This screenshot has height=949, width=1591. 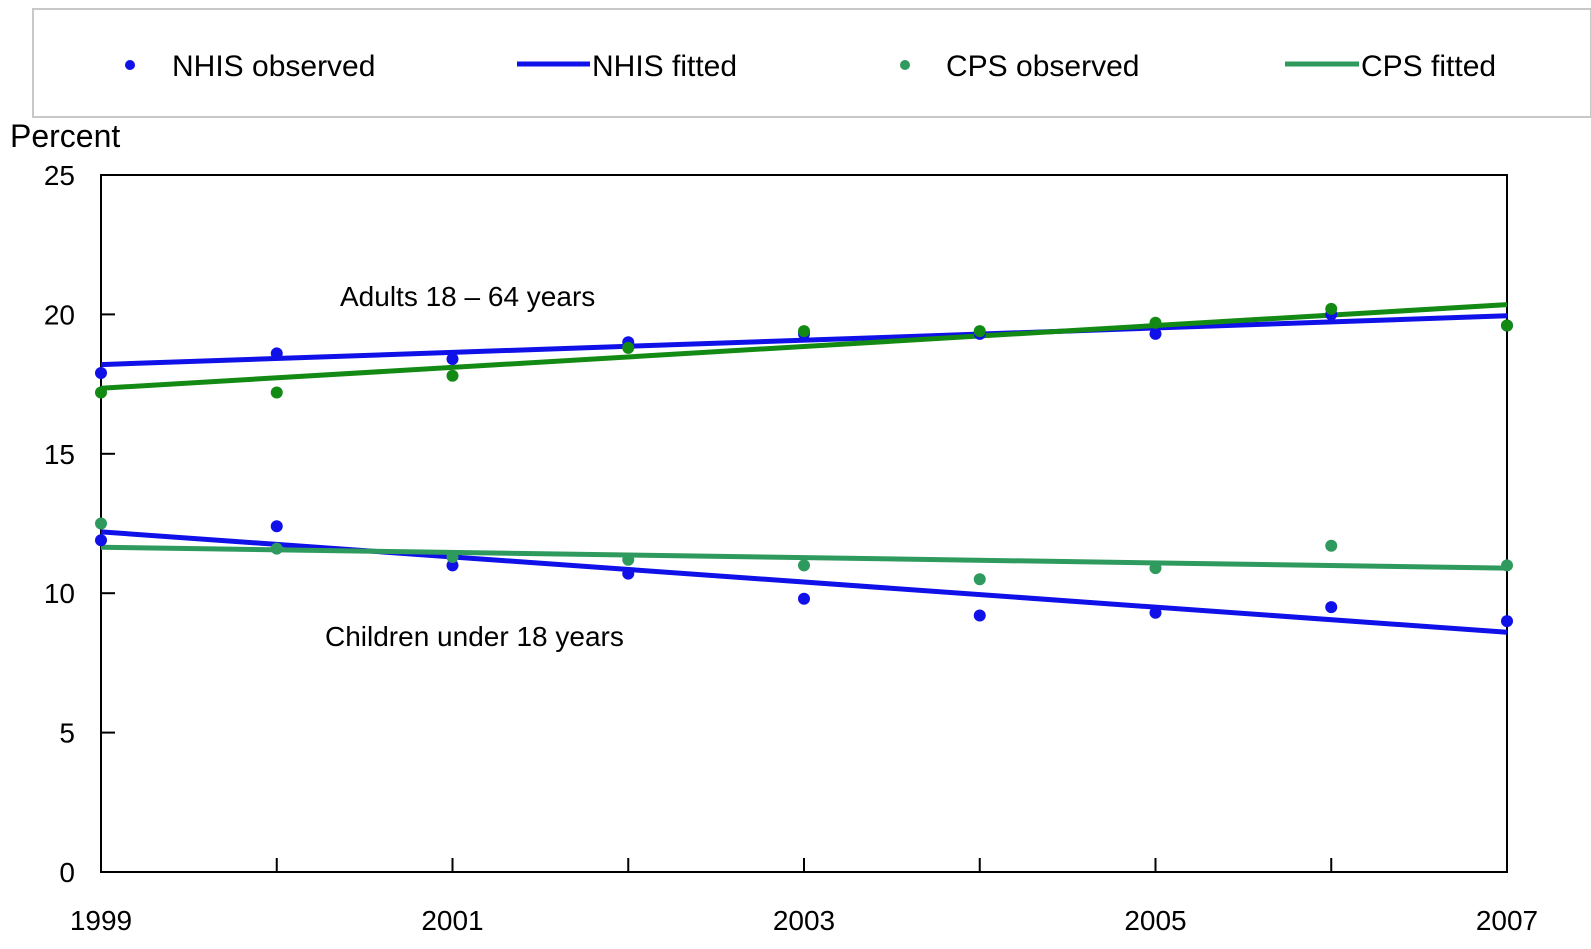 I want to click on annotation-children: Children under 18 years, so click(x=474, y=636).